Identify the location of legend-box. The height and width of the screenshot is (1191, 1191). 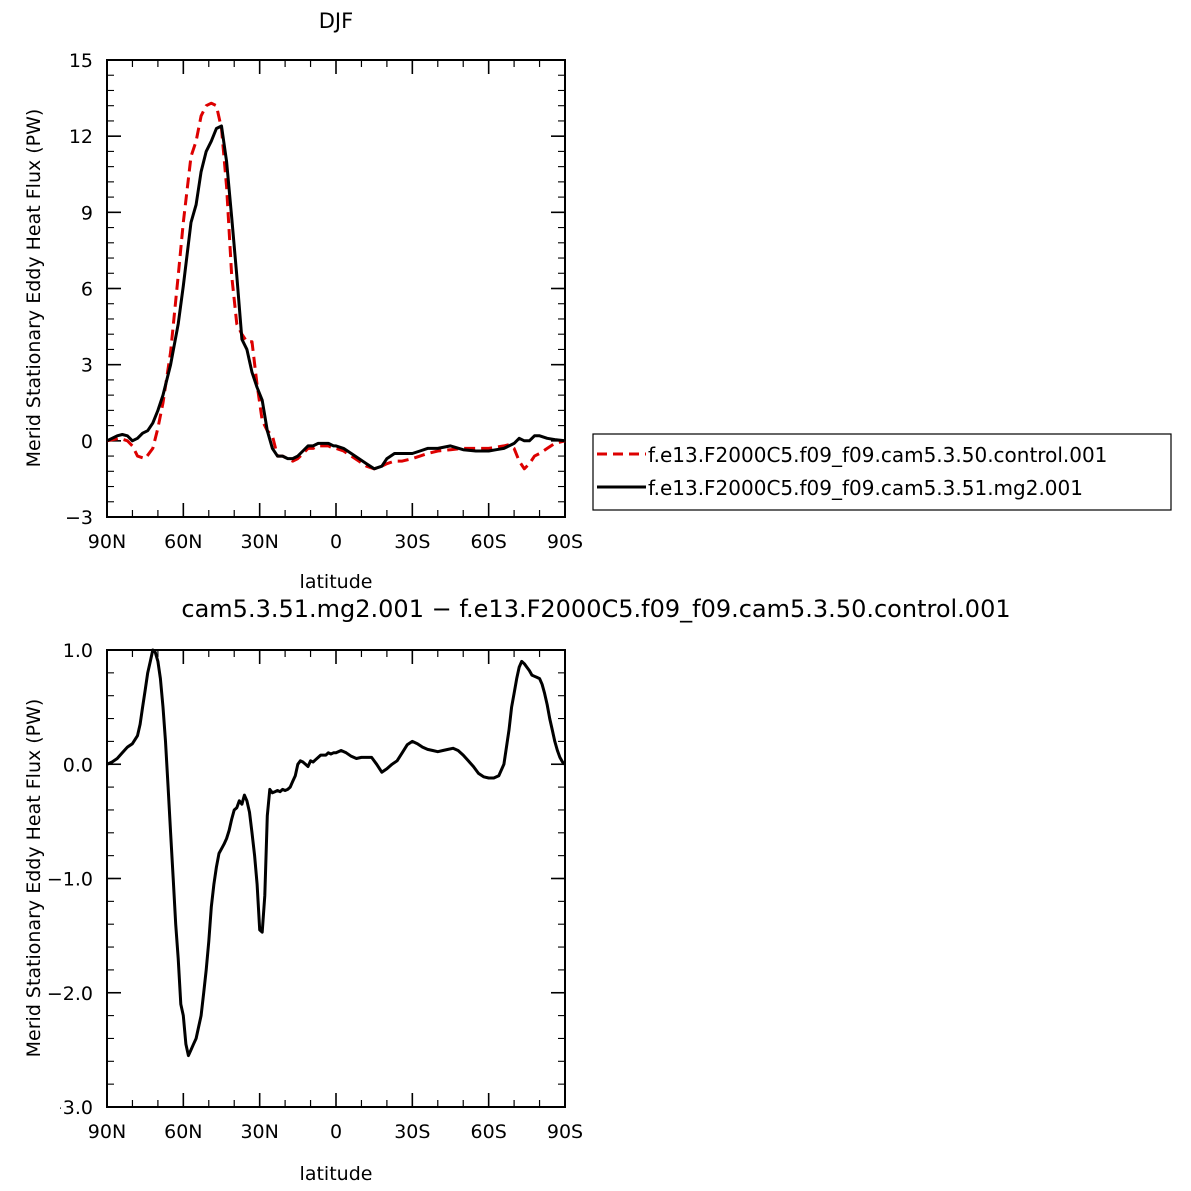
(882, 472).